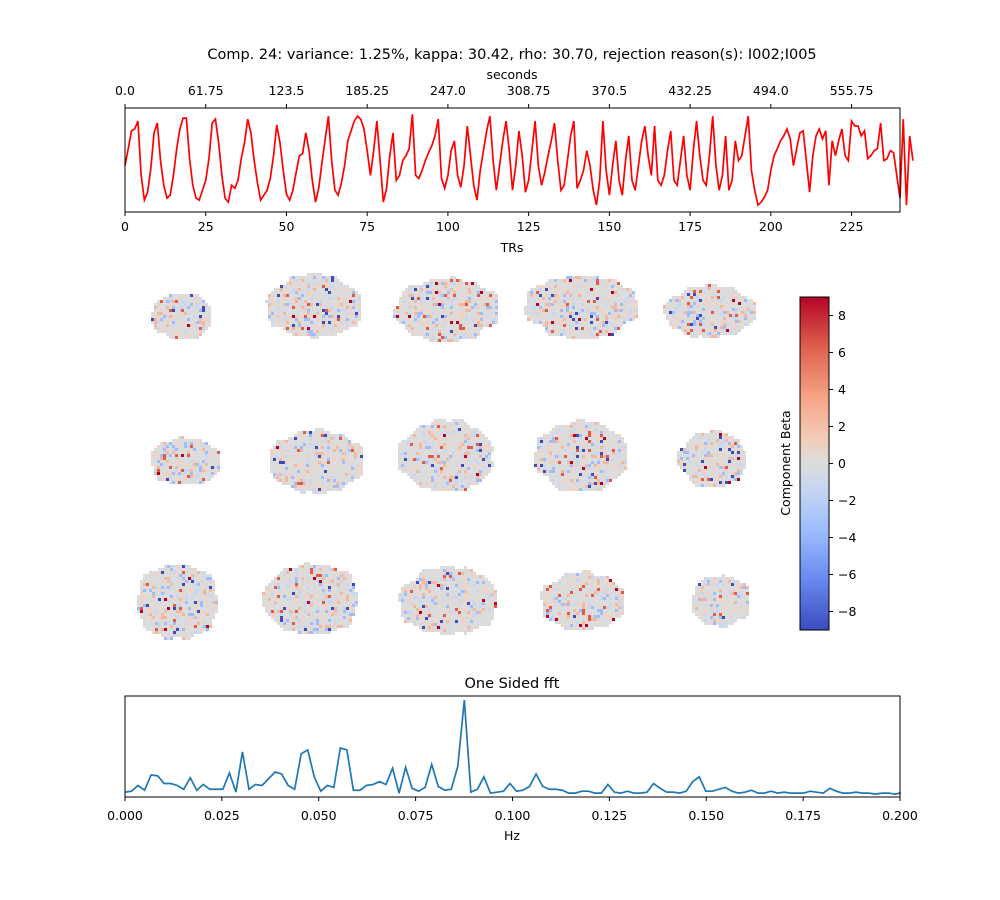 This screenshot has width=1000, height=900. Describe the element at coordinates (706, 815) in the screenshot. I see `hz-tick-label: 0.150` at that location.